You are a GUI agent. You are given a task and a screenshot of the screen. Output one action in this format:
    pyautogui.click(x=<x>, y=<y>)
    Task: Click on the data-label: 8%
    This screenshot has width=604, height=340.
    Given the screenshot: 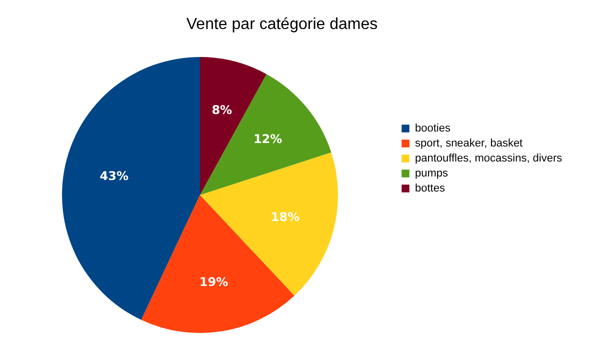 What is the action you would take?
    pyautogui.click(x=222, y=109)
    